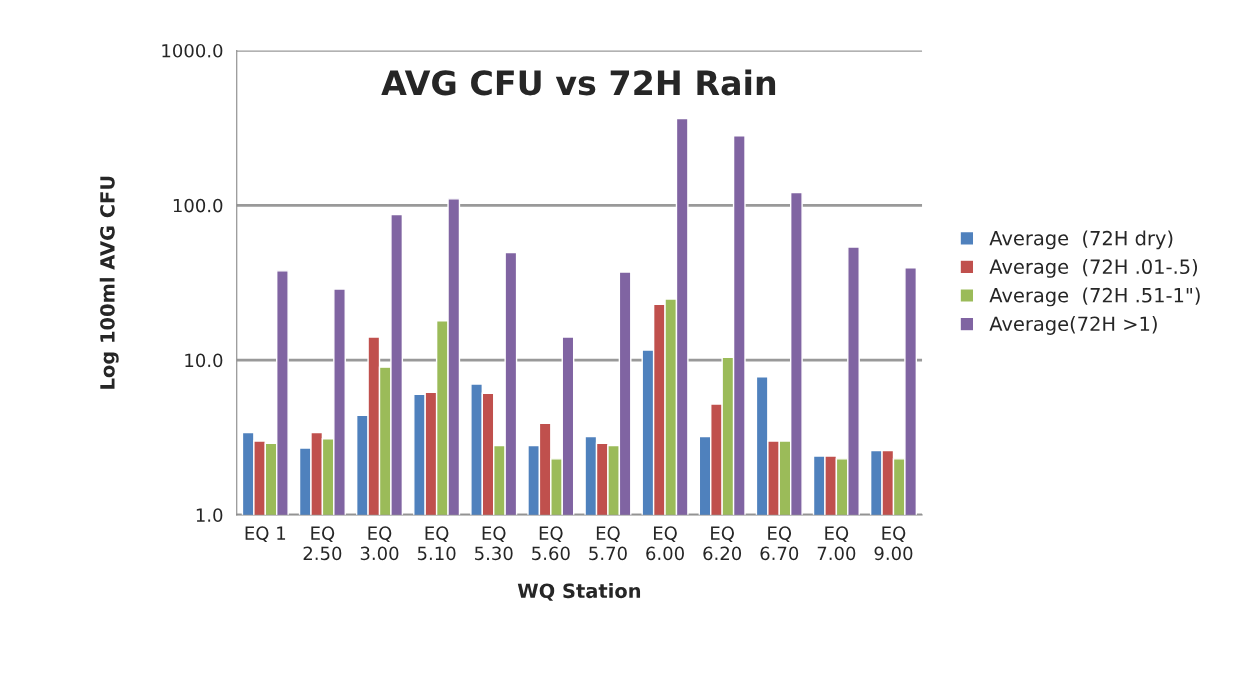 The height and width of the screenshot is (673, 1246). I want to click on x-tick-label: EQ 6.70, so click(779, 543).